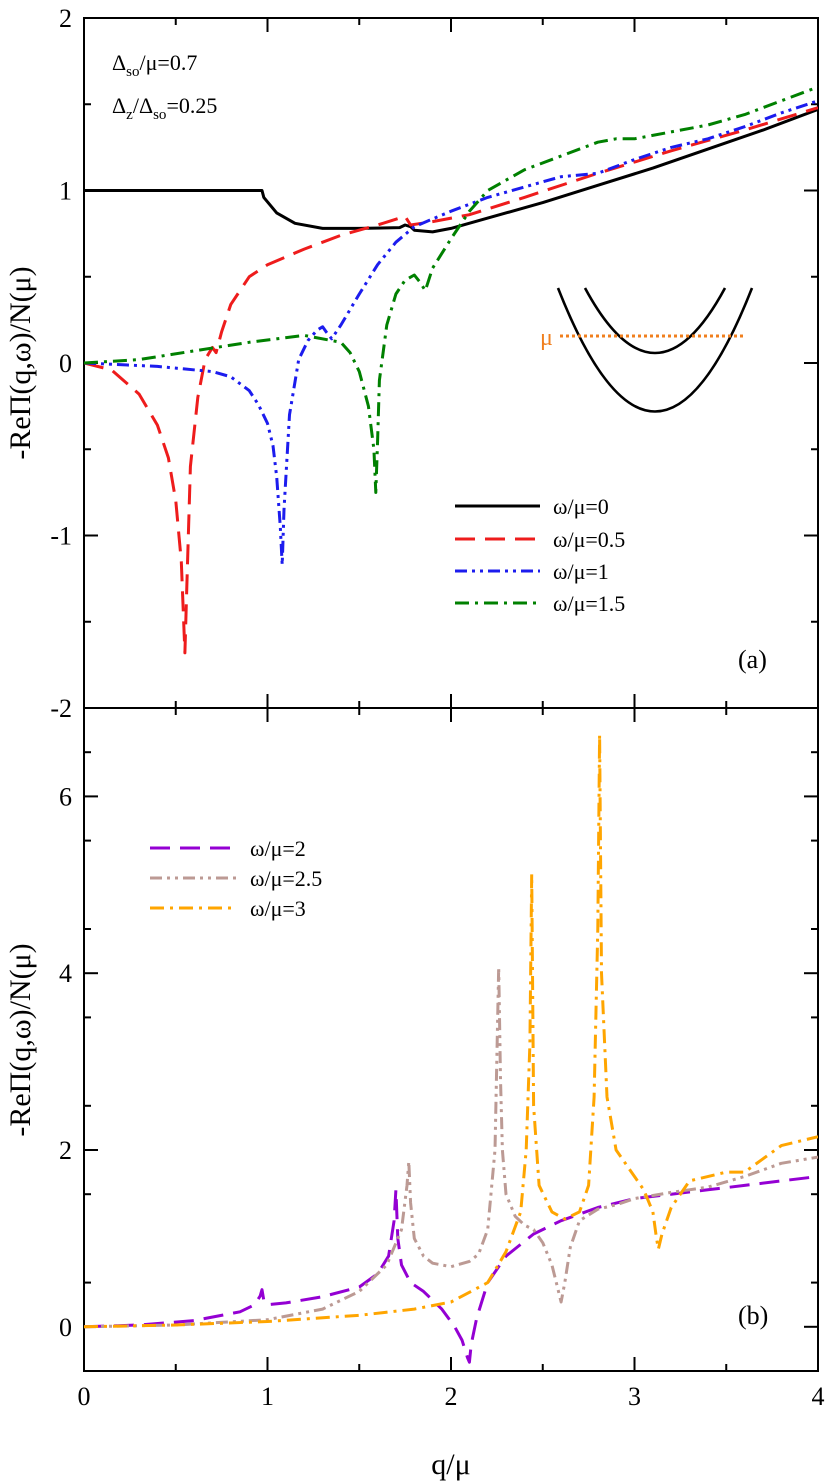 The height and width of the screenshot is (1482, 830). Describe the element at coordinates (753, 1315) in the screenshot. I see `panel-b-label: (b)` at that location.